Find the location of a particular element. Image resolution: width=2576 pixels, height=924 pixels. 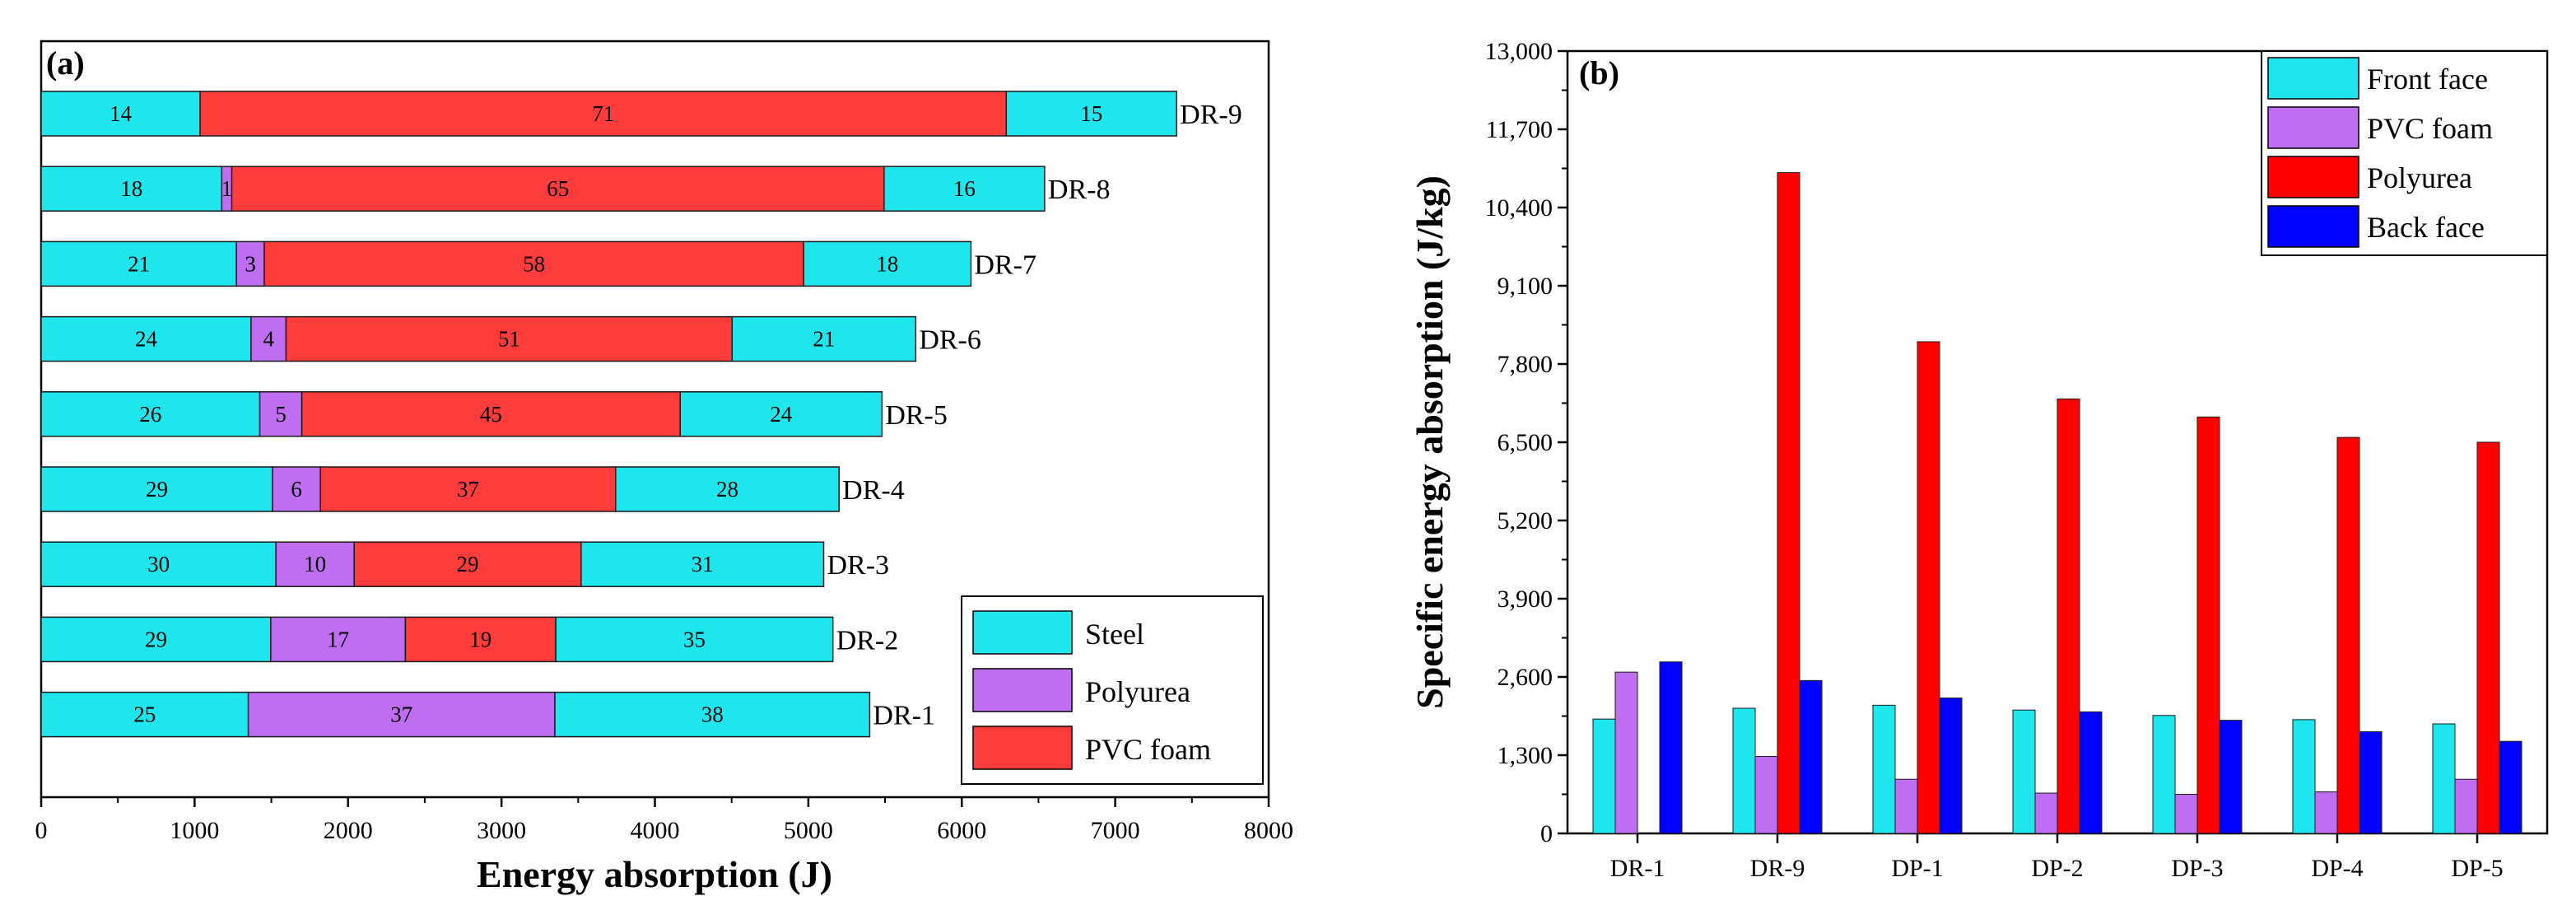

legend-swatch-pvc-foam is located at coordinates (1022, 748).